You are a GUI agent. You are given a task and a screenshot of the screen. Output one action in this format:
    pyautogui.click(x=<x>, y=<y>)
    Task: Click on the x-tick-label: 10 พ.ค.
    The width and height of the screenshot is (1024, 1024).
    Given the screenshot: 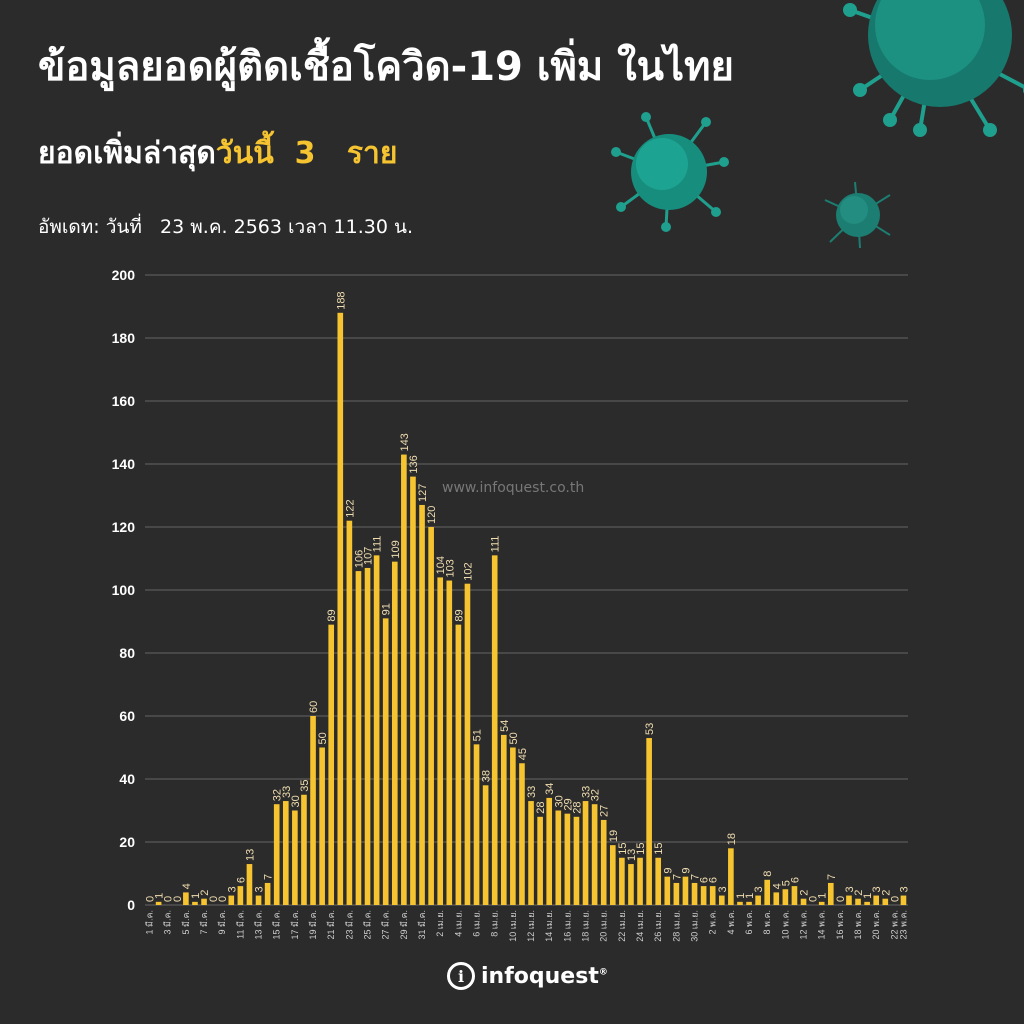 What is the action you would take?
    pyautogui.click(x=785, y=924)
    